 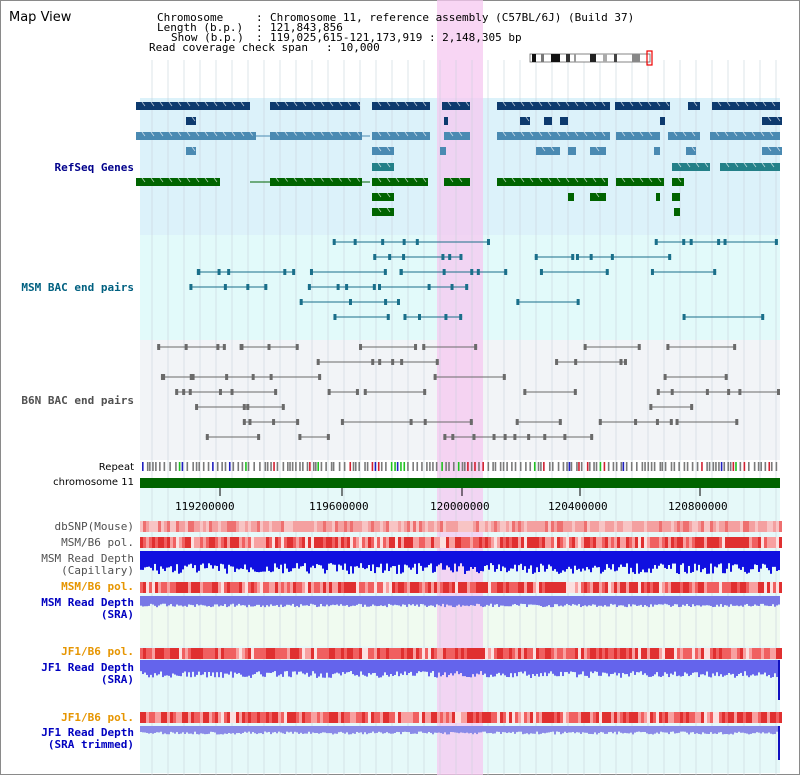 I want to click on track-label-refseq: RefSeq Genes, so click(x=94, y=167).